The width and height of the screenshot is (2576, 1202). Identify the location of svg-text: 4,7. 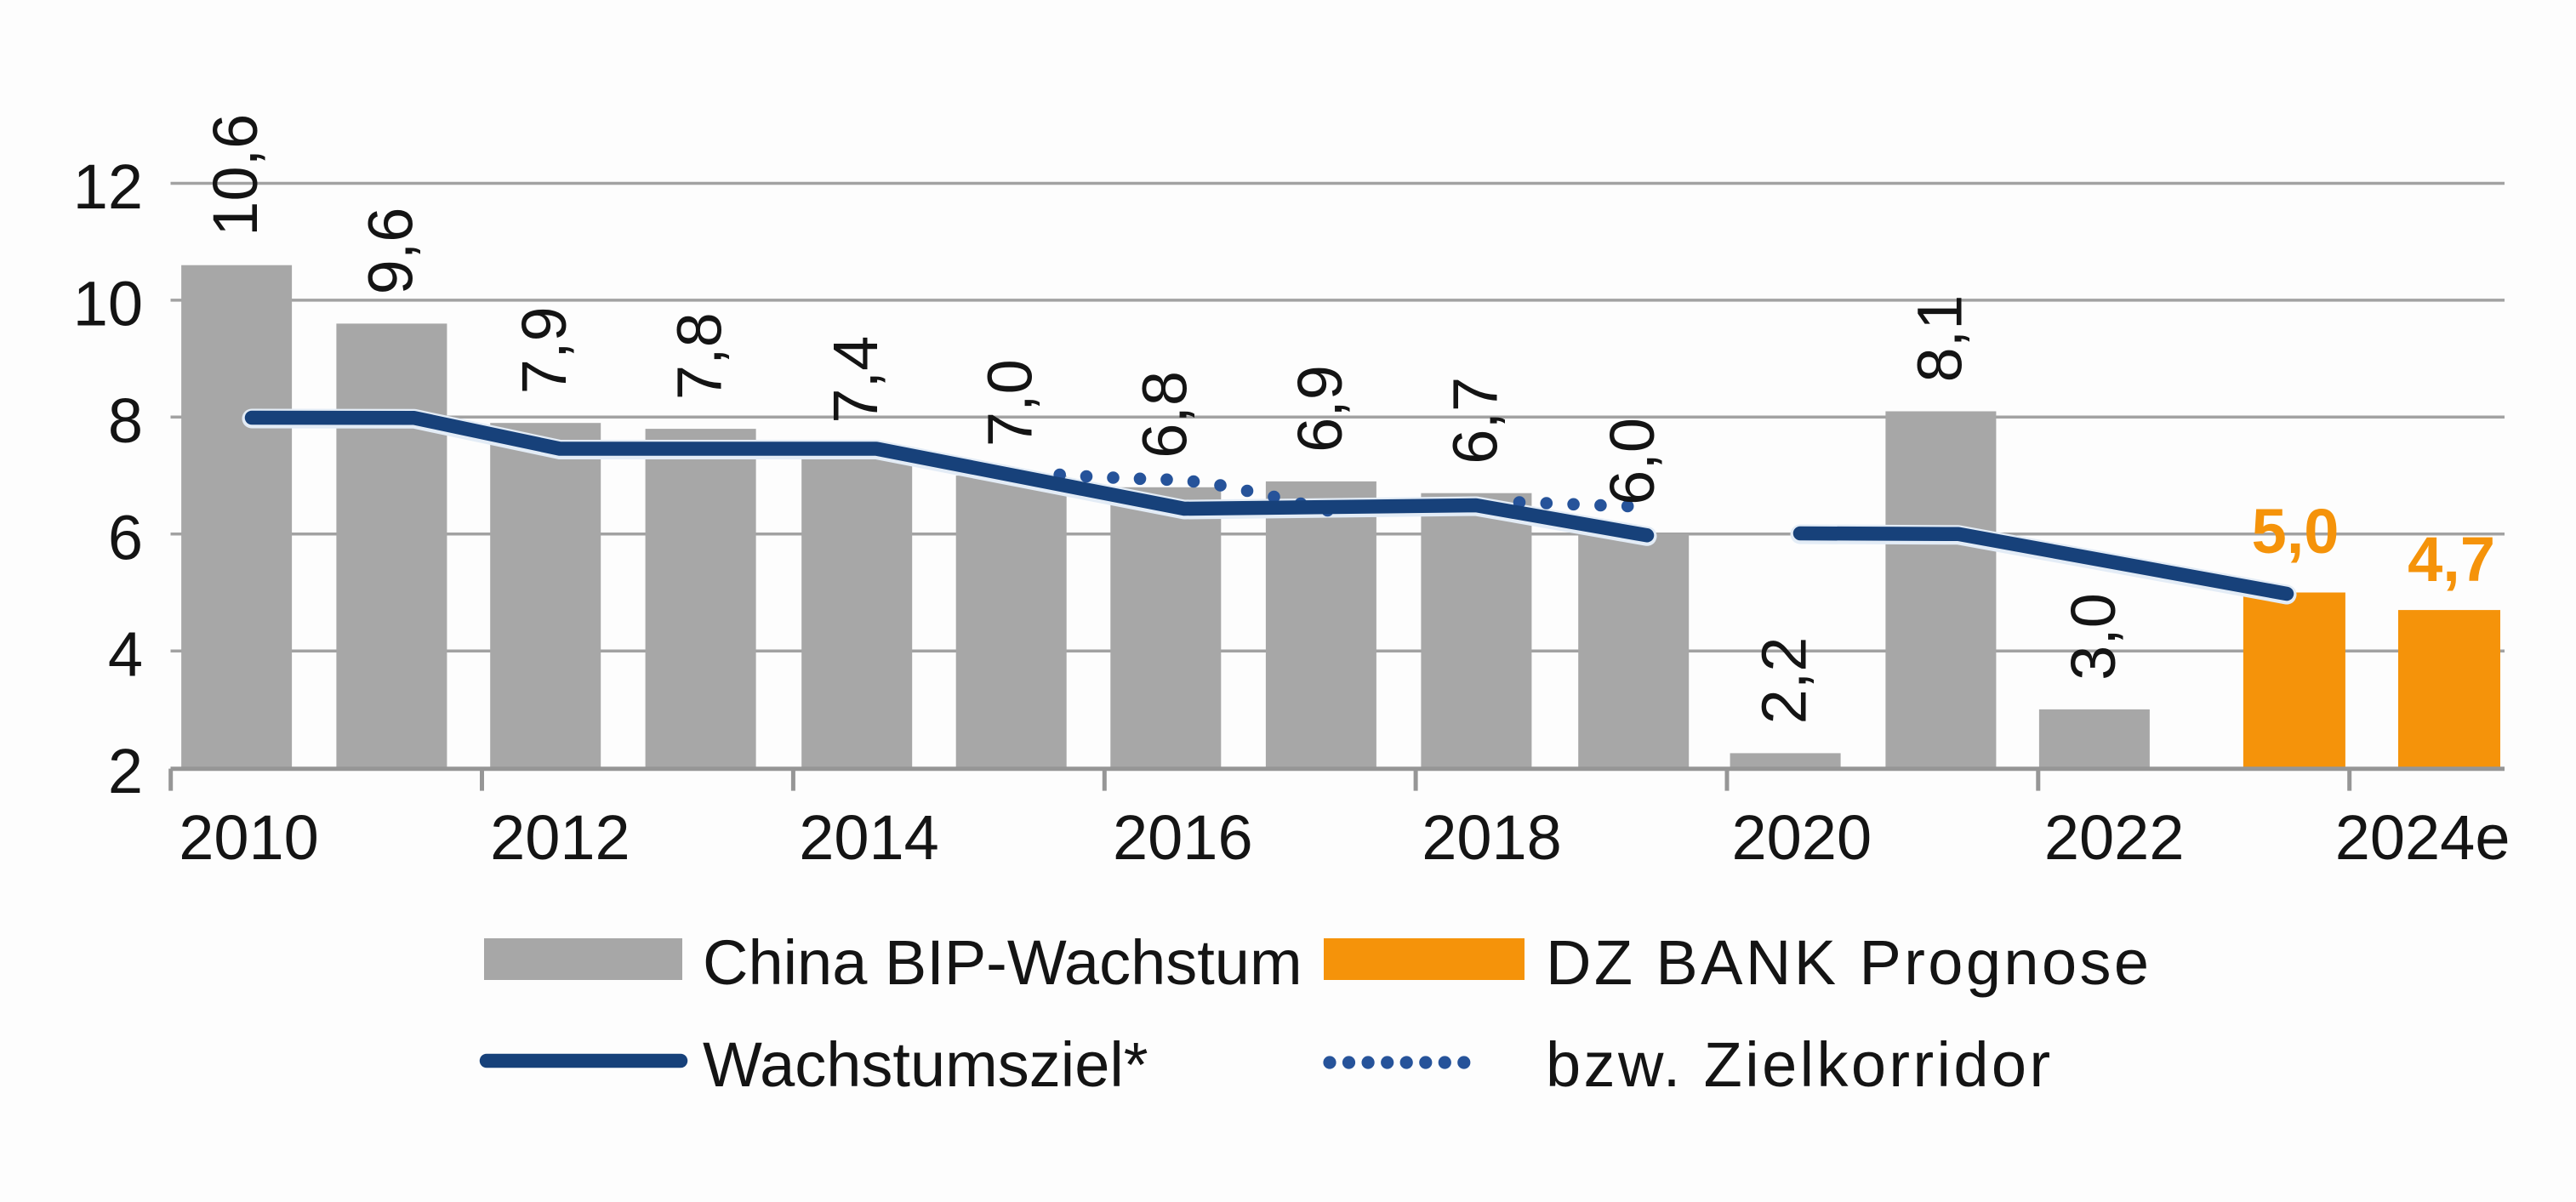
(2451, 559).